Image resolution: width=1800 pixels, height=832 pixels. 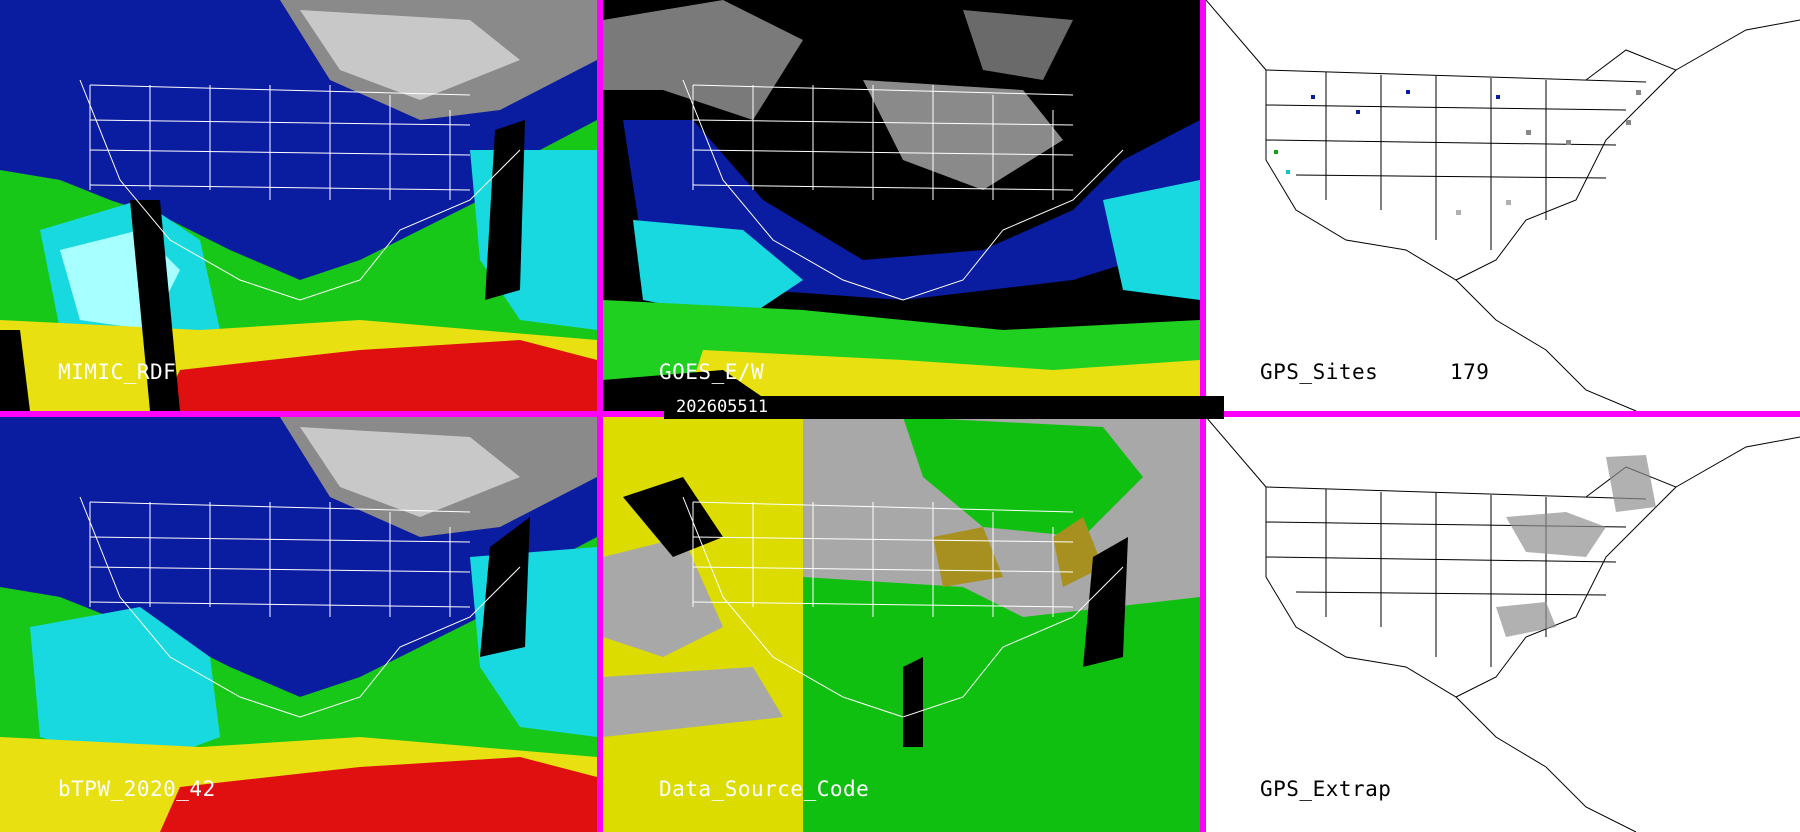 I want to click on panel-label-gps-extrap: GPS_Extrap, so click(x=1326, y=789).